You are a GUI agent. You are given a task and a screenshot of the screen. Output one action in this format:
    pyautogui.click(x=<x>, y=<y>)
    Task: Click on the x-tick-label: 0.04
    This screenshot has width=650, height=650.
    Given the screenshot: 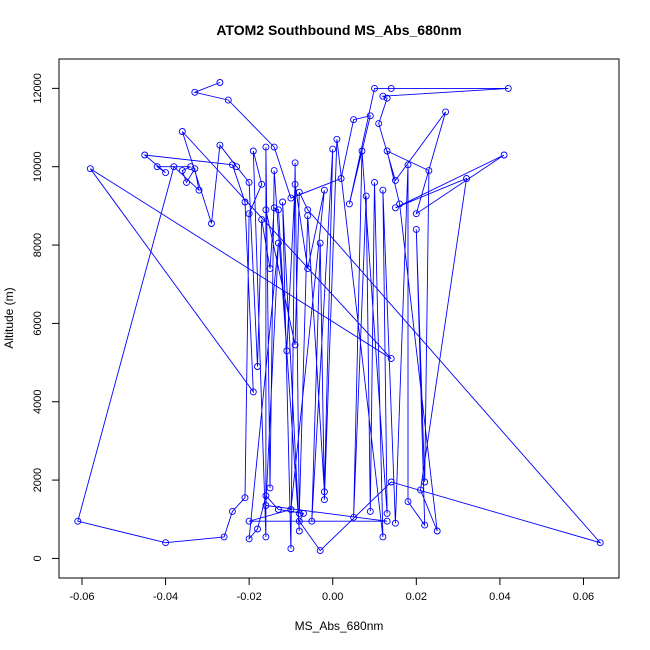 What is the action you would take?
    pyautogui.click(x=499, y=597)
    